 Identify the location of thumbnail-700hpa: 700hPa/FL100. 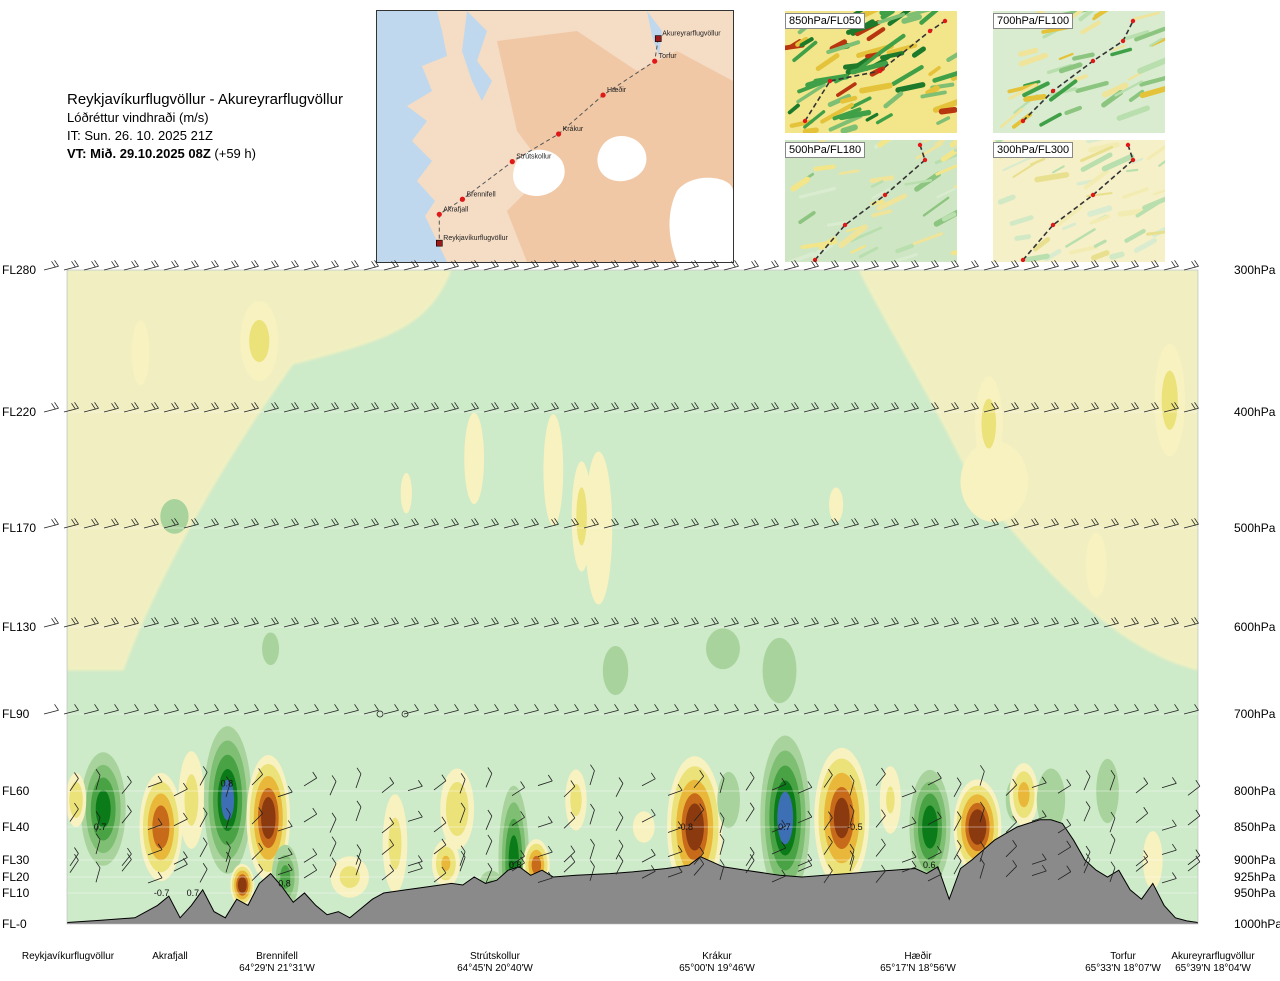
(1079, 72).